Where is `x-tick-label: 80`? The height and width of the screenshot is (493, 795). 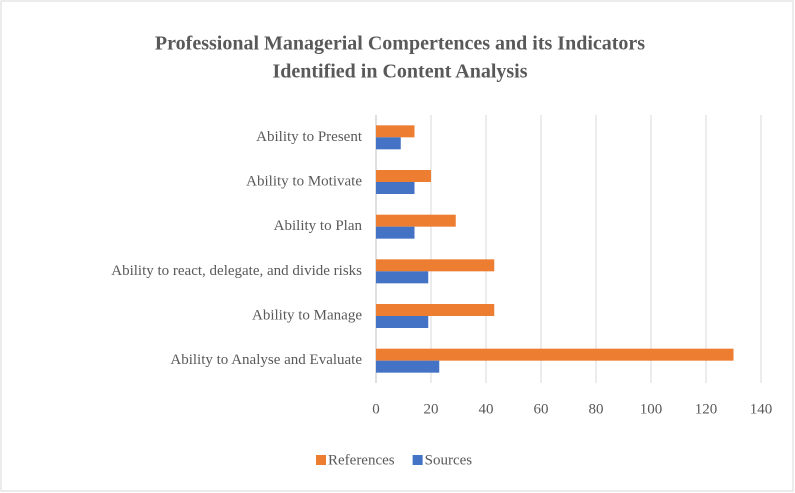
x-tick-label: 80 is located at coordinates (596, 409).